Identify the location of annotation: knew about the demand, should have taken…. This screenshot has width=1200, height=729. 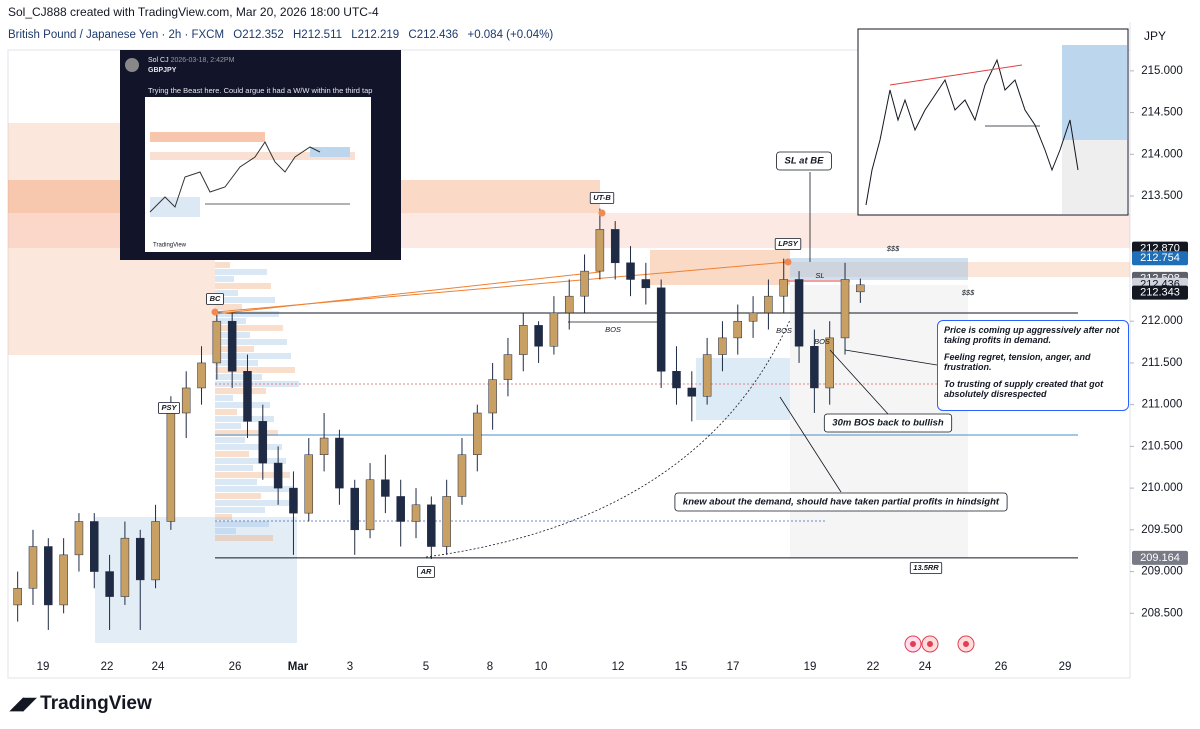
(841, 502).